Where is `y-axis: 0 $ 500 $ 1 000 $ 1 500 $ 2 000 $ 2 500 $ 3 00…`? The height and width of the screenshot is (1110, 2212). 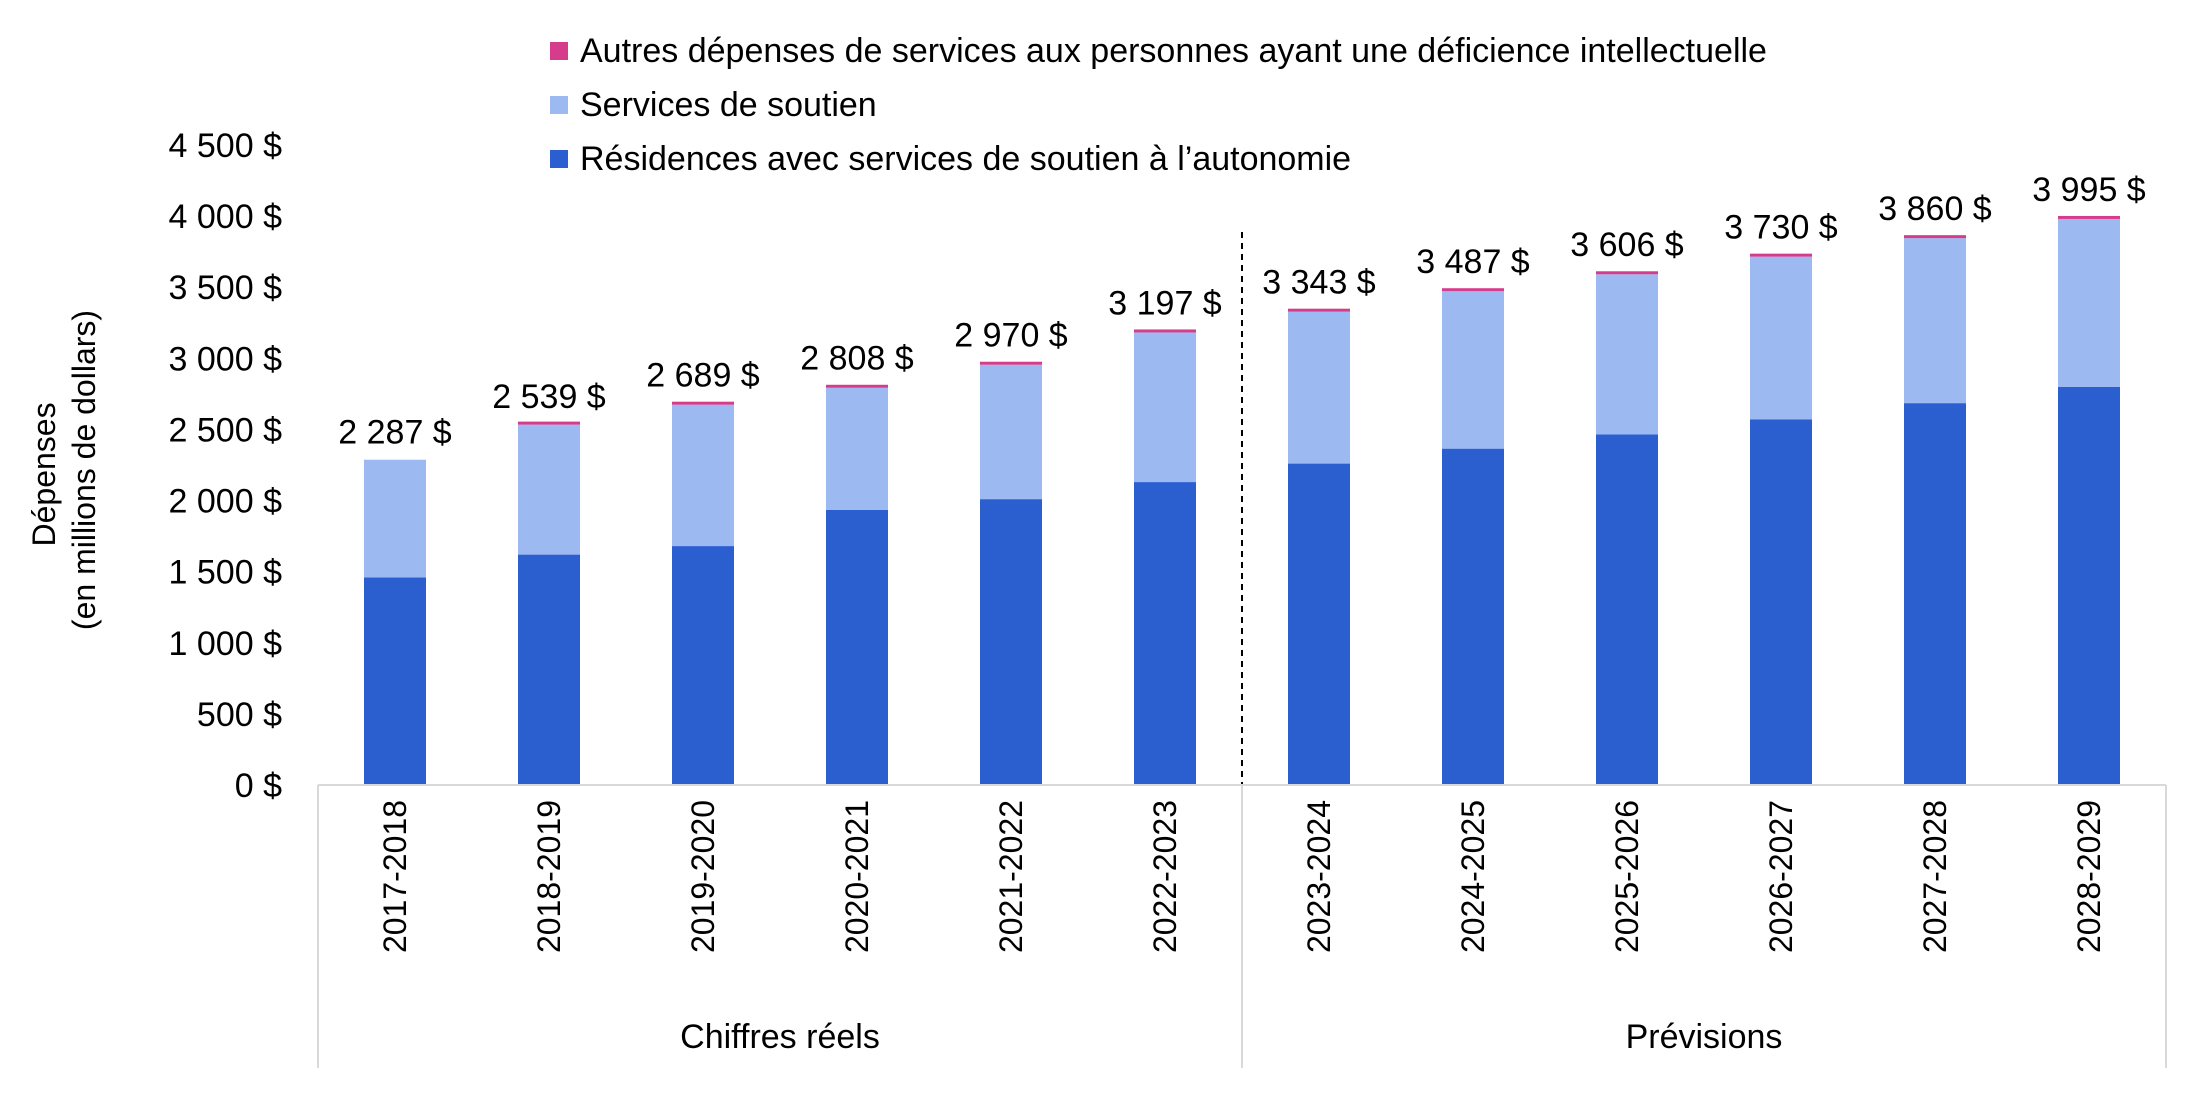 y-axis: 0 $ 500 $ 1 000 $ 1 500 $ 2 000 $ 2 500 $ 3 00… is located at coordinates (226, 466).